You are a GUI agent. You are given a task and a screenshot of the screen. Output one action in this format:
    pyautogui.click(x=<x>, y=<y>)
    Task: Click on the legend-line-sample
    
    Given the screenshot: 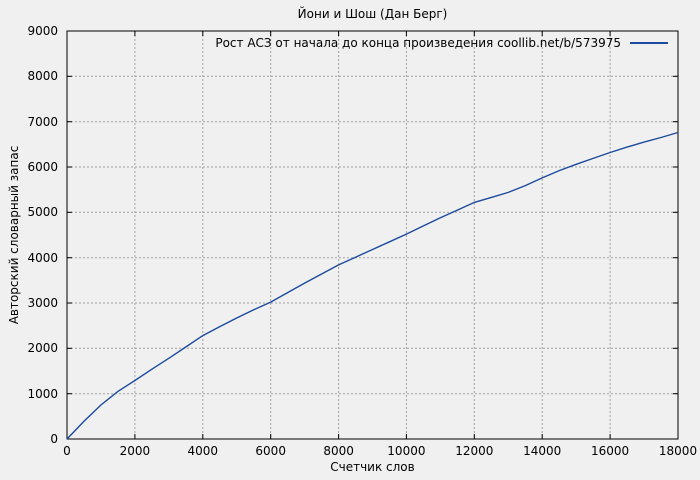 What is the action you would take?
    pyautogui.click(x=649, y=43)
    